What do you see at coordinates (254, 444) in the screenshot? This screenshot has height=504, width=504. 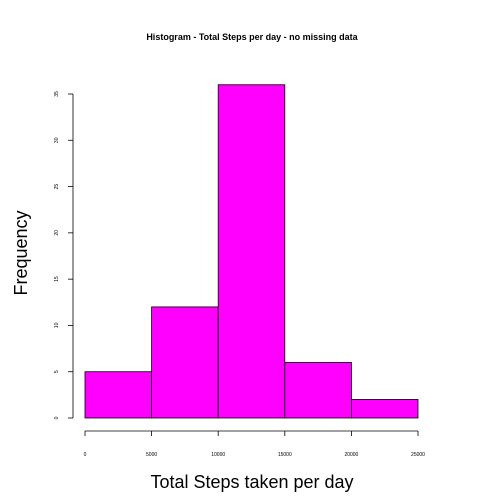 I see `x-axis: 0 5000 10000 15000 20000 25000` at bounding box center [254, 444].